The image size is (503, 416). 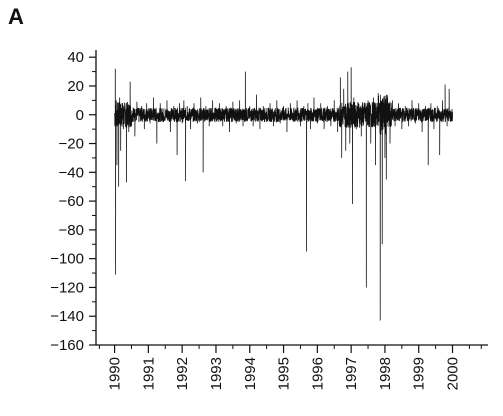 What do you see at coordinates (75, 86) in the screenshot?
I see `y-tick-label: 20` at bounding box center [75, 86].